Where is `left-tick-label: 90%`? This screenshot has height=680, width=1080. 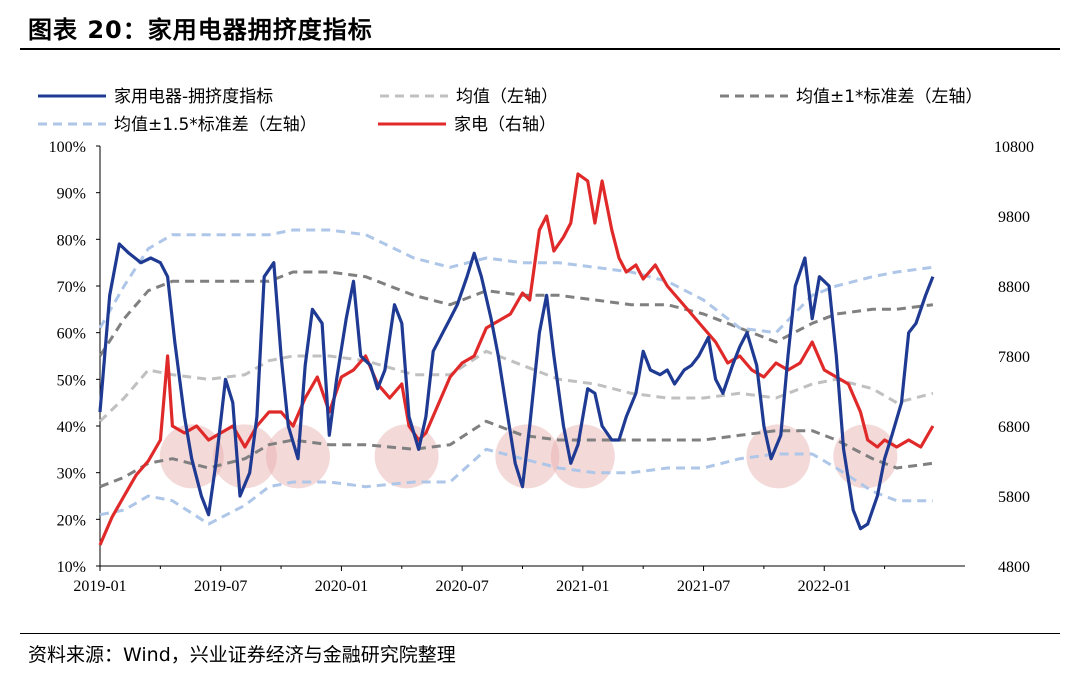 left-tick-label: 90% is located at coordinates (71, 194).